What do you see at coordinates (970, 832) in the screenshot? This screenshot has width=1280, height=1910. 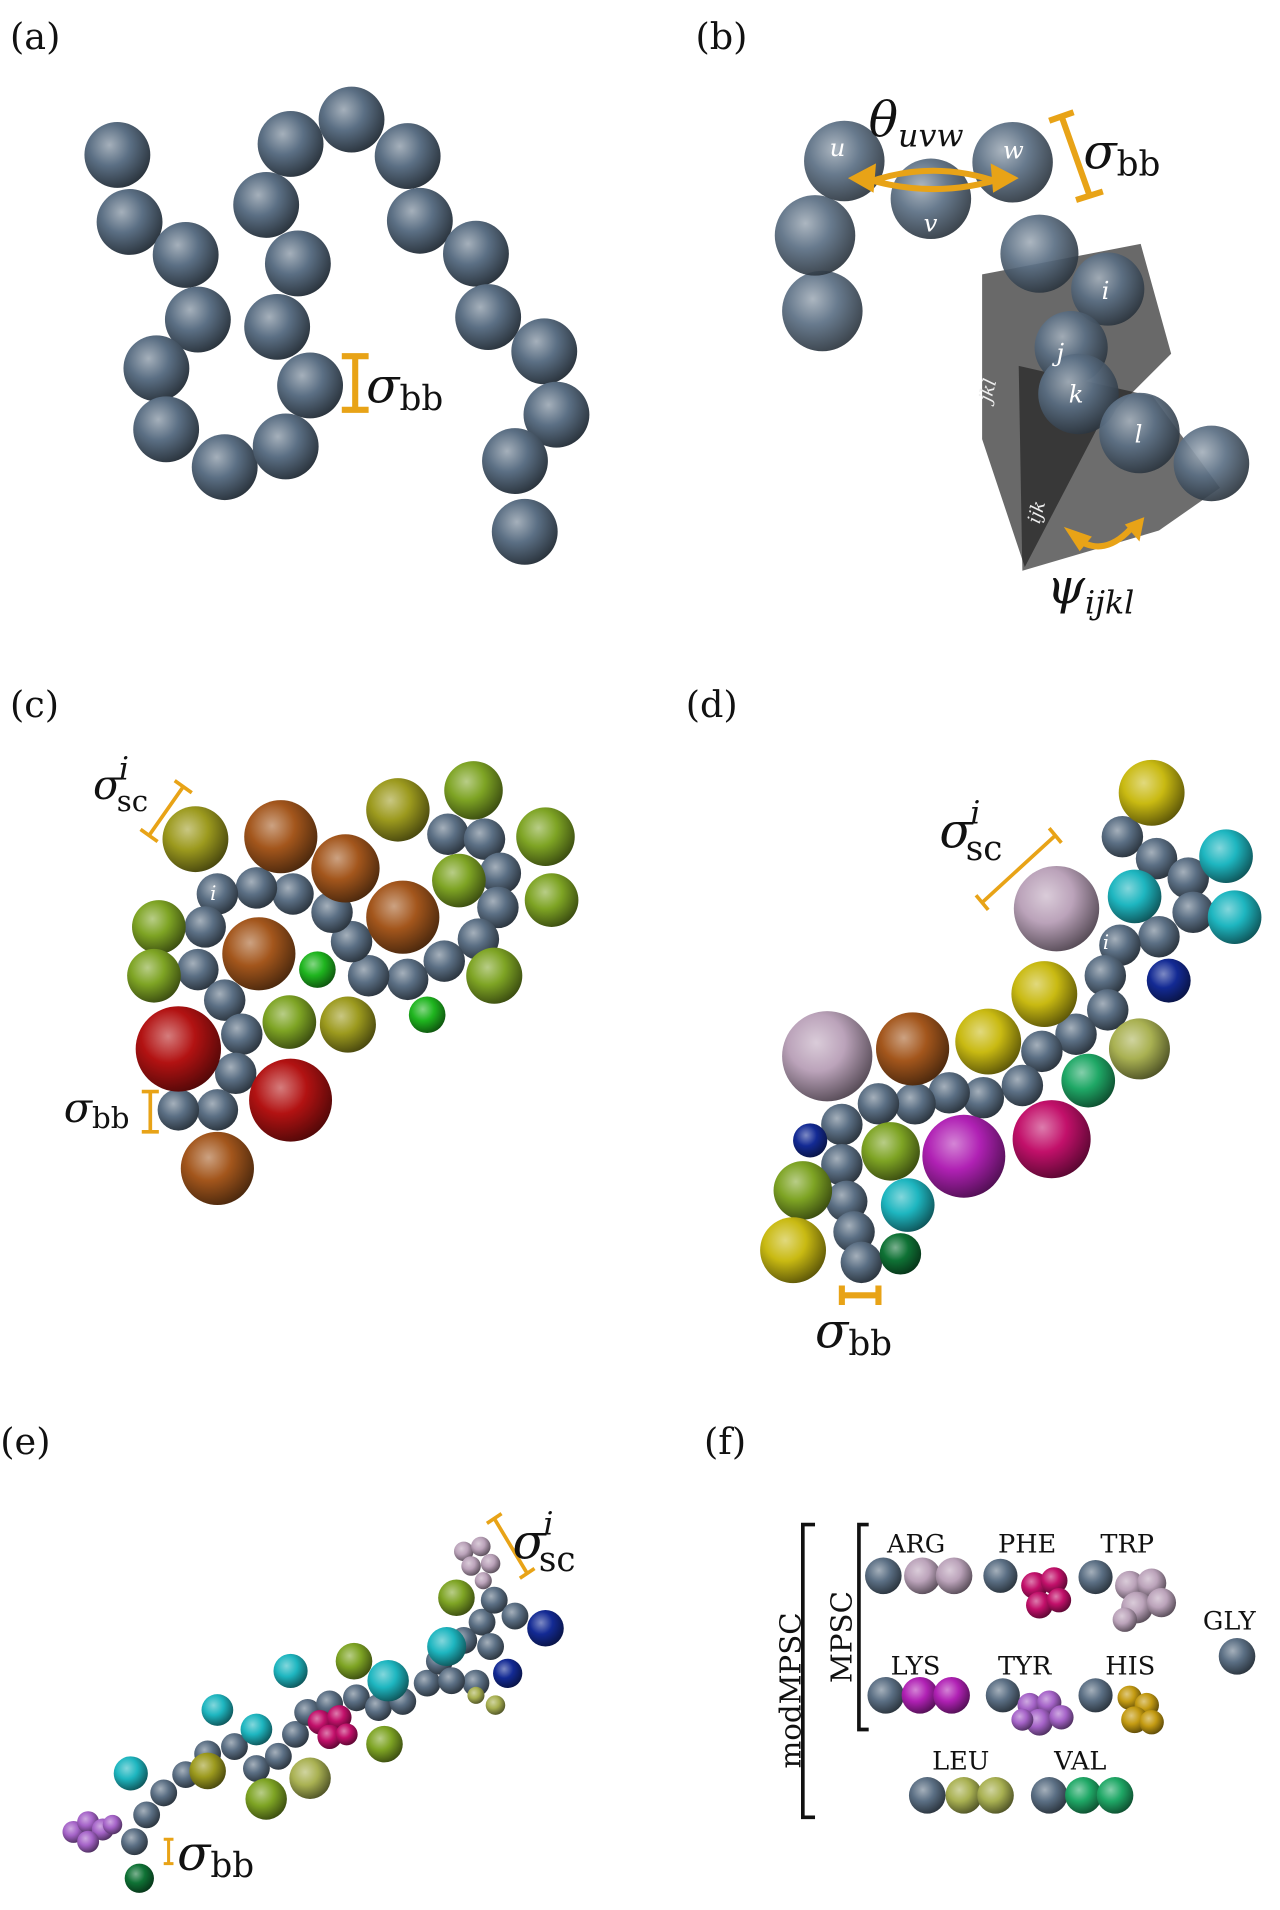 I see `sigma-sc-label-d: σi sc` at bounding box center [970, 832].